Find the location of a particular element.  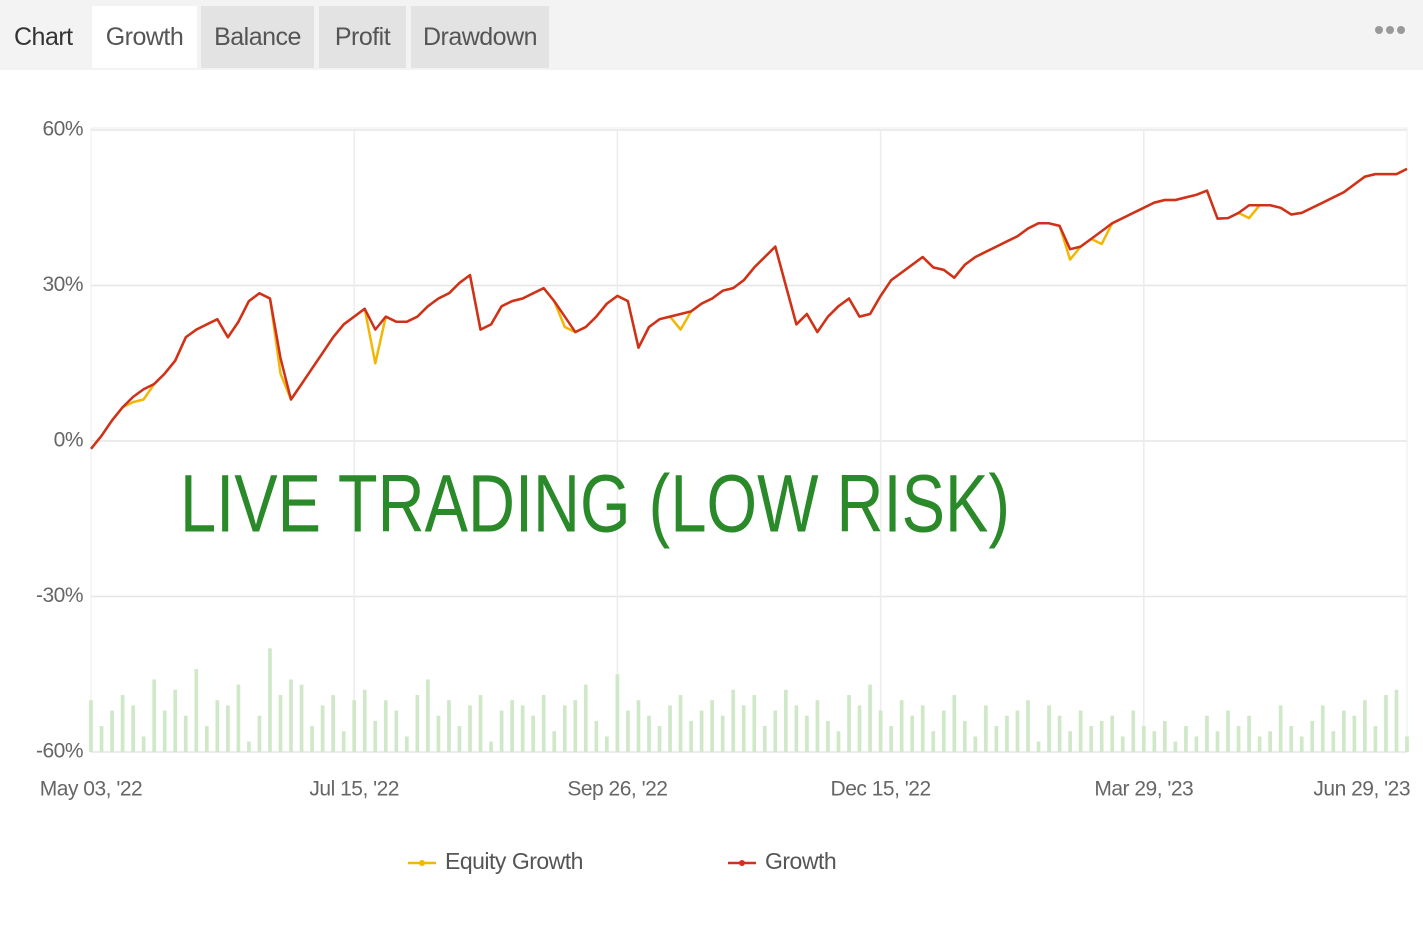

legend-label: Equity Growth is located at coordinates (514, 861).